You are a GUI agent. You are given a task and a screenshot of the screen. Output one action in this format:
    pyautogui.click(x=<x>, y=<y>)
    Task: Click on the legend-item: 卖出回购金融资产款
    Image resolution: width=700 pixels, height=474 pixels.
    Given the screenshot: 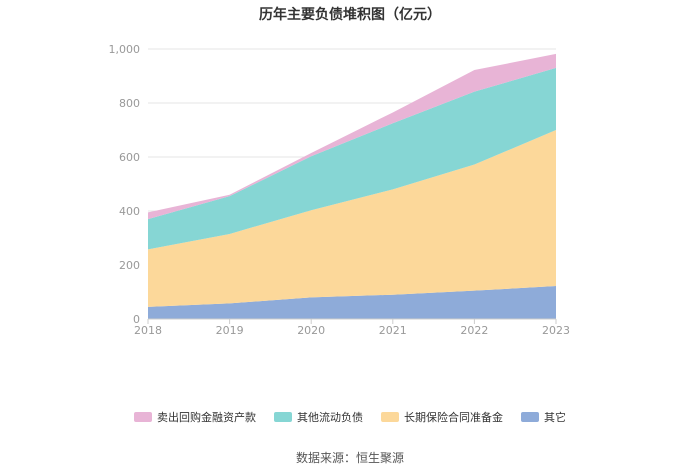 What is the action you would take?
    pyautogui.click(x=195, y=417)
    